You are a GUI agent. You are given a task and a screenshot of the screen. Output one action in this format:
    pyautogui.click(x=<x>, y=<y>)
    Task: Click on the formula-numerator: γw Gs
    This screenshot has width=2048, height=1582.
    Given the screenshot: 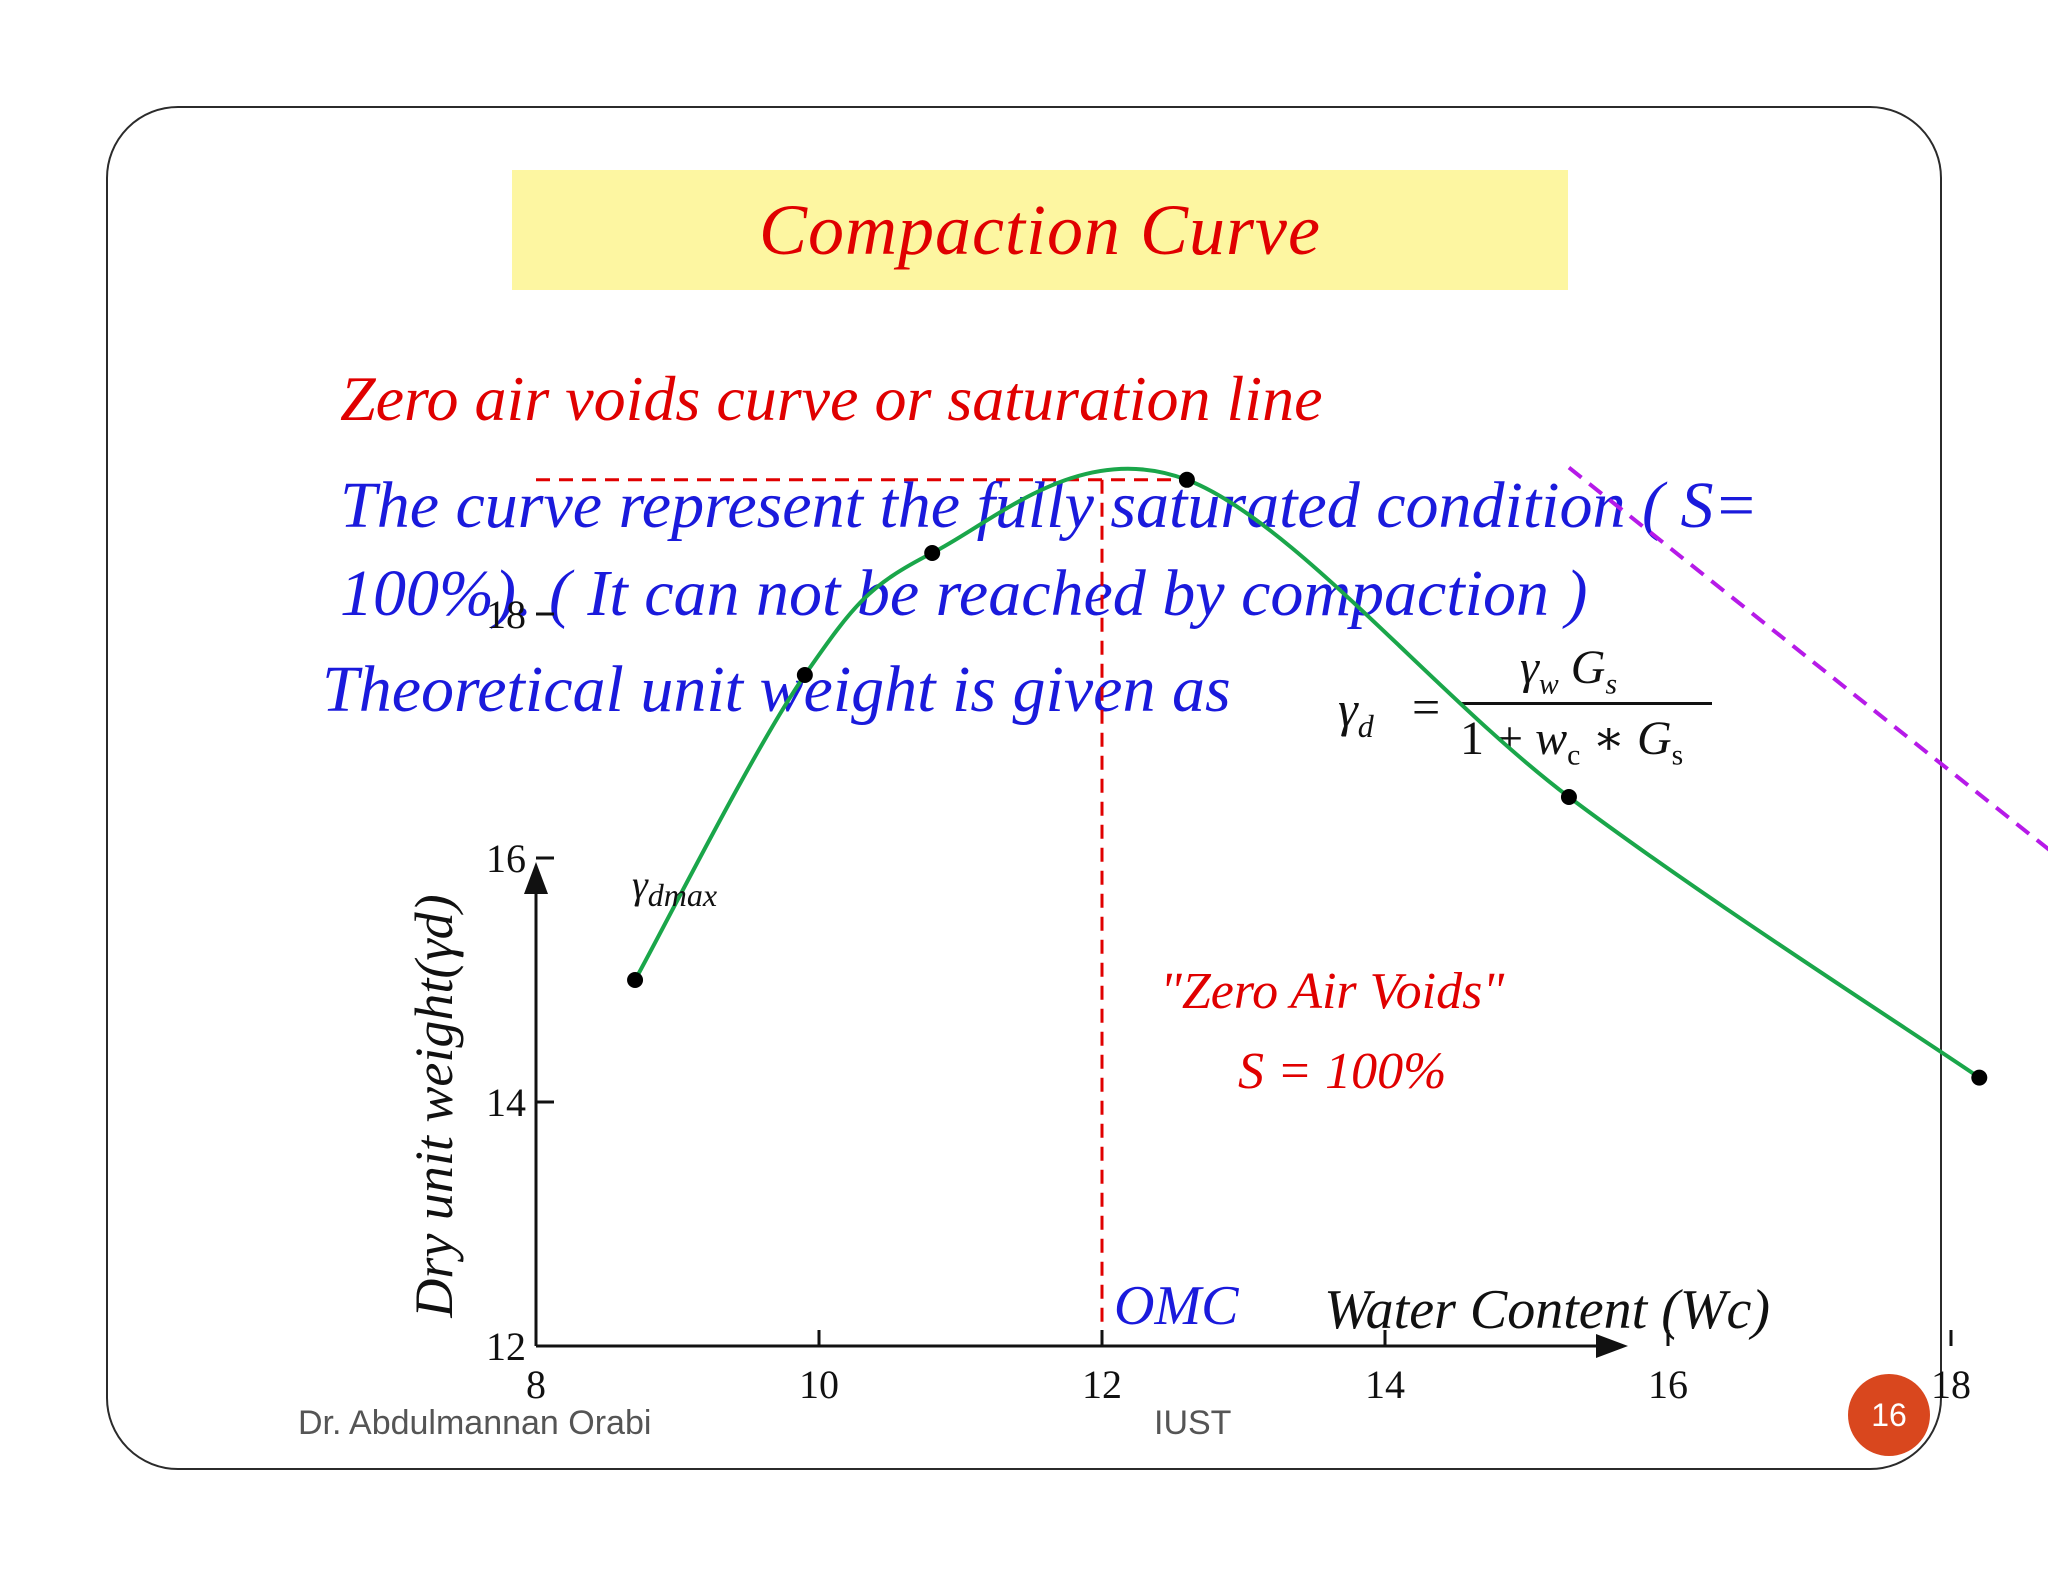 What is the action you would take?
    pyautogui.click(x=1569, y=671)
    